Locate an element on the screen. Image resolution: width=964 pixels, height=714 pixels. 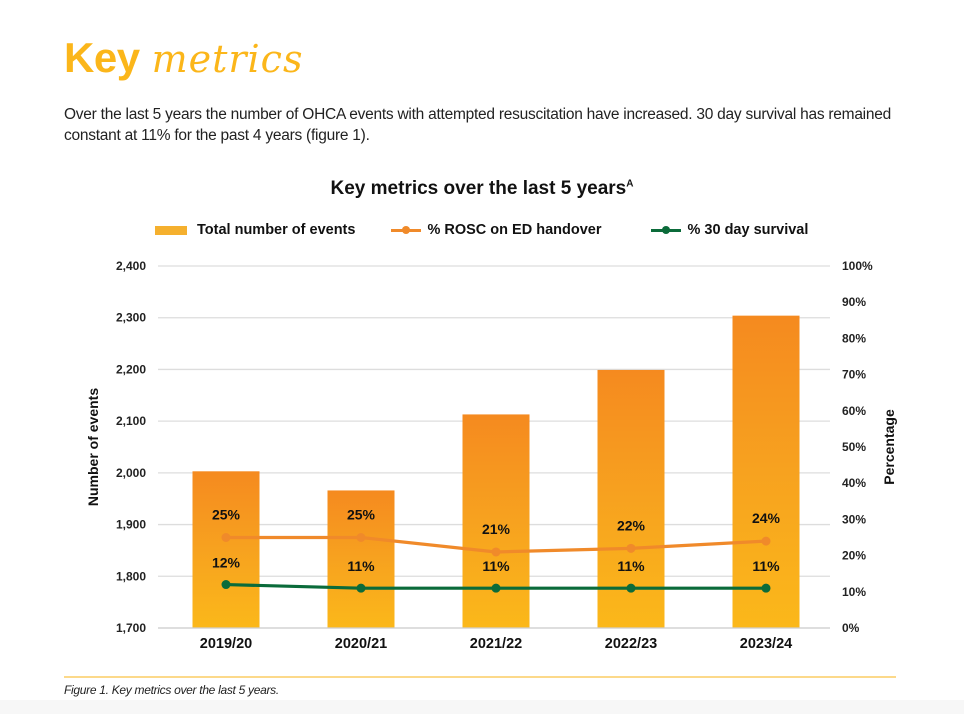
chart-title-text: Key metrics over the last 5 years is located at coordinates (478, 188).